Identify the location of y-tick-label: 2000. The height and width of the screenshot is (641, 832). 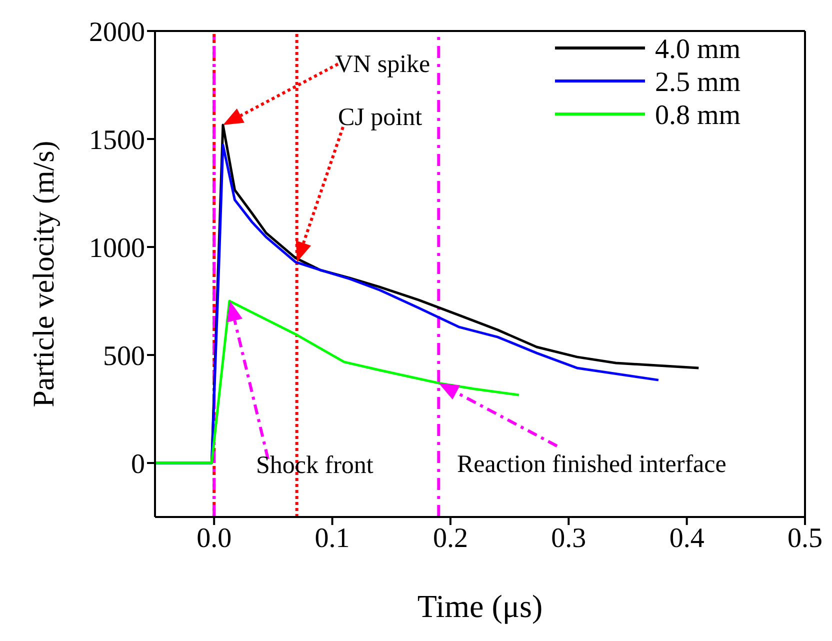
(117, 32).